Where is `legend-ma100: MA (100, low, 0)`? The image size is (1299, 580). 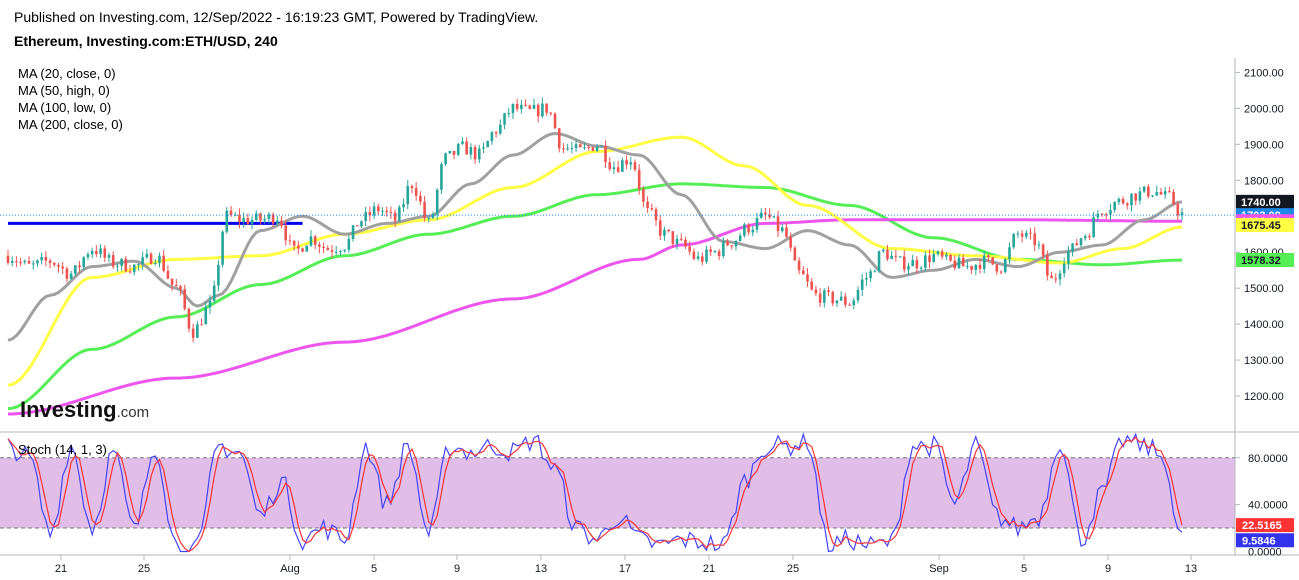
legend-ma100: MA (100, low, 0) is located at coordinates (64, 107).